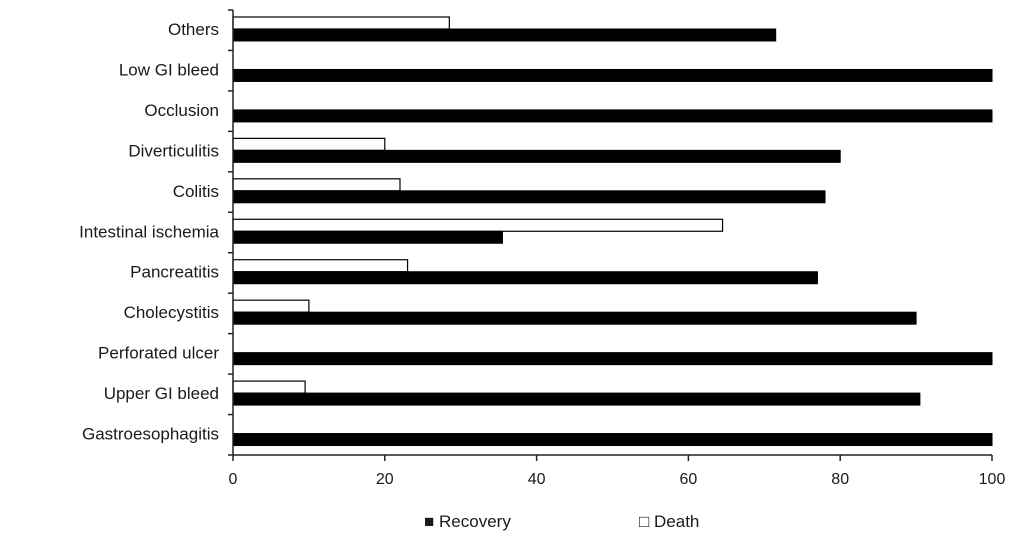 The height and width of the screenshot is (533, 1018). I want to click on bar-death-intestinal-ischemia, so click(478, 225).